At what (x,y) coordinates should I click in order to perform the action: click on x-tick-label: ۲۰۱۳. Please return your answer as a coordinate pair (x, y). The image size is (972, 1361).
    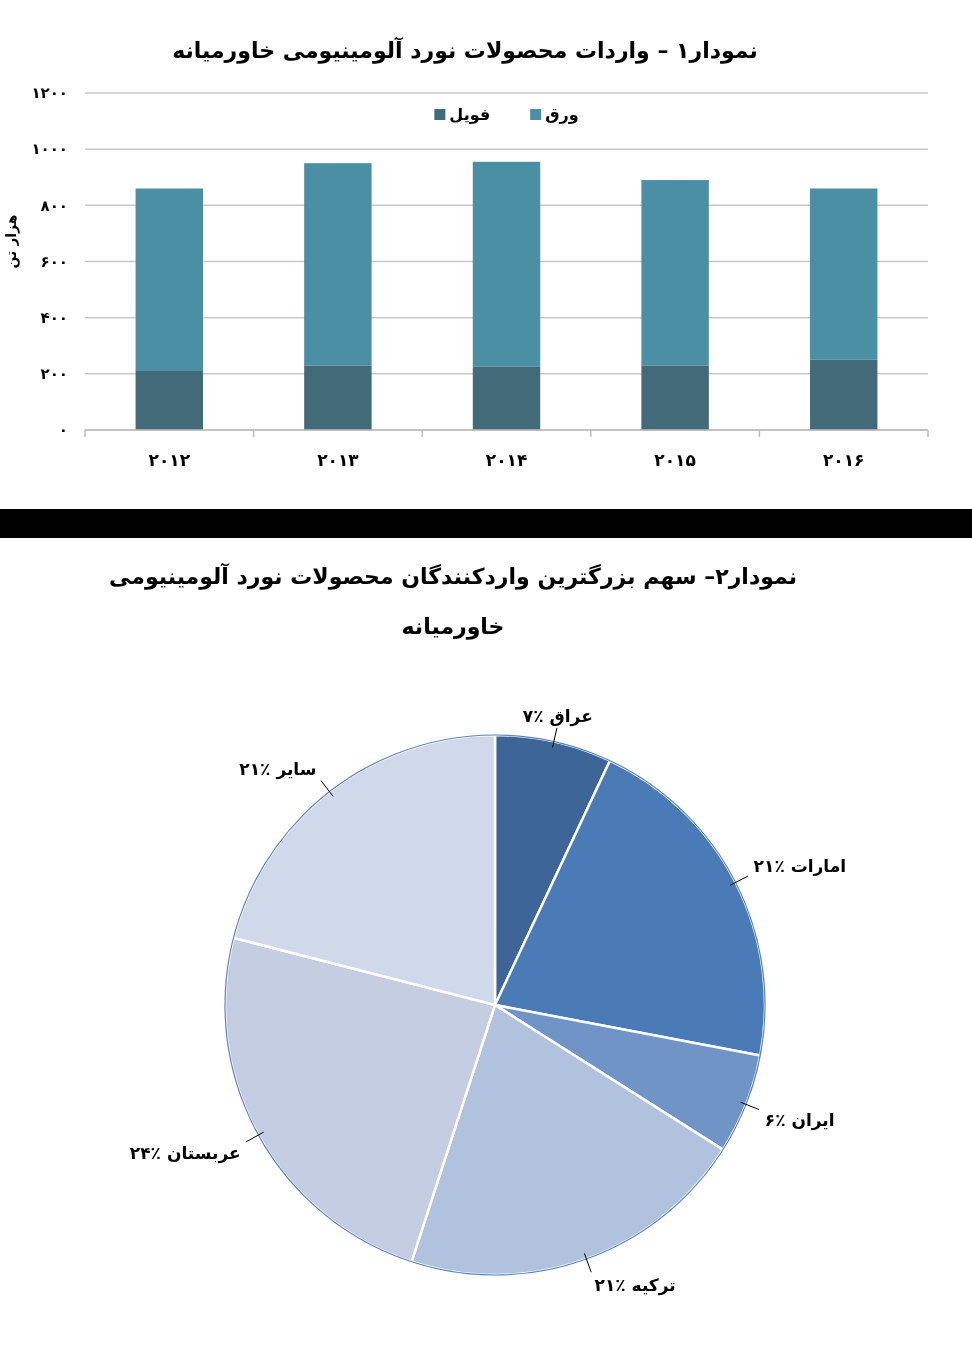
    Looking at the image, I should click on (338, 460).